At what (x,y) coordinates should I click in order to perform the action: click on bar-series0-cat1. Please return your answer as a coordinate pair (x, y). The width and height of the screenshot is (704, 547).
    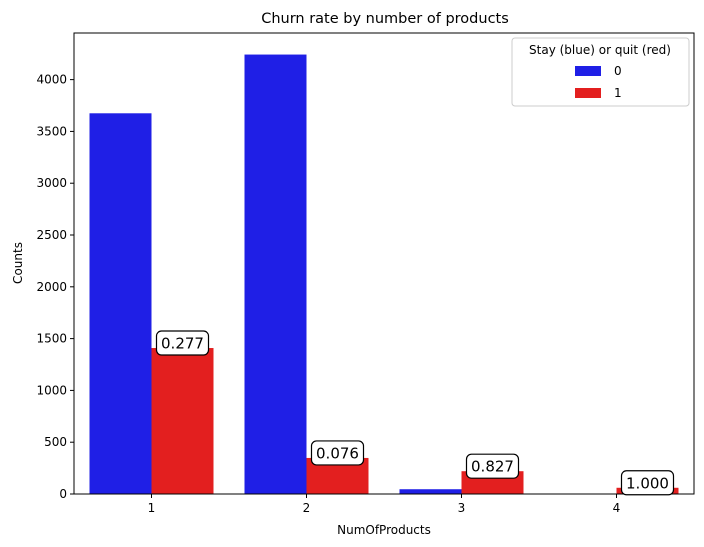
    Looking at the image, I should click on (120, 303).